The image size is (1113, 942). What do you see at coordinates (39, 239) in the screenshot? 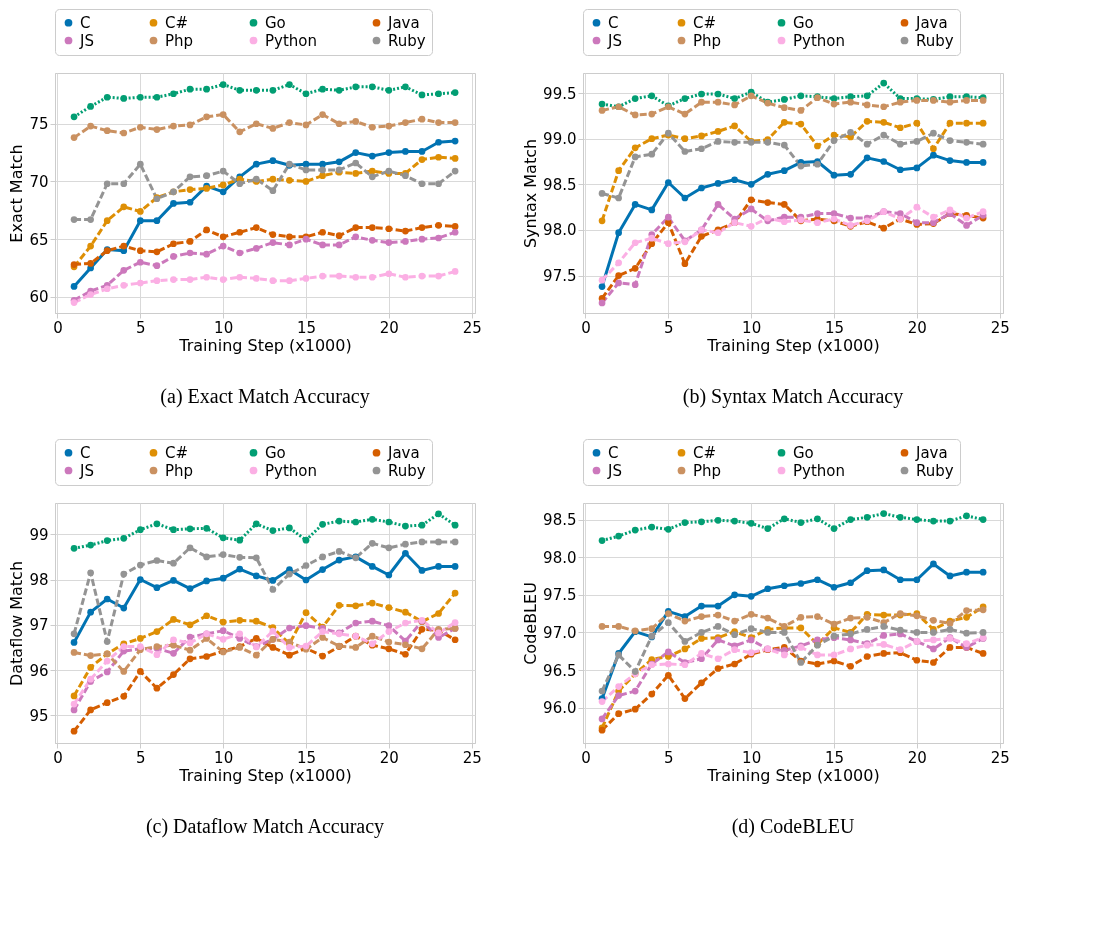
I see `y-tick-label: 65` at bounding box center [39, 239].